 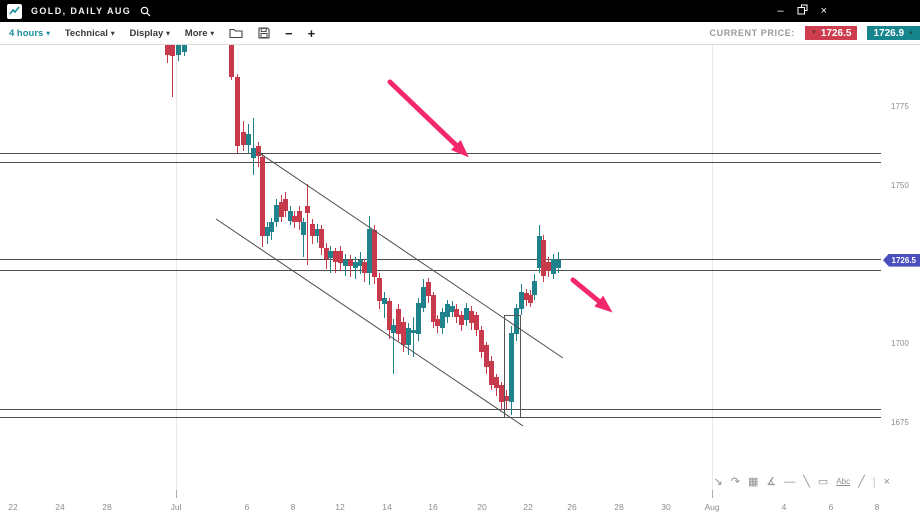 I want to click on x-axis-label: 20, so click(x=482, y=507).